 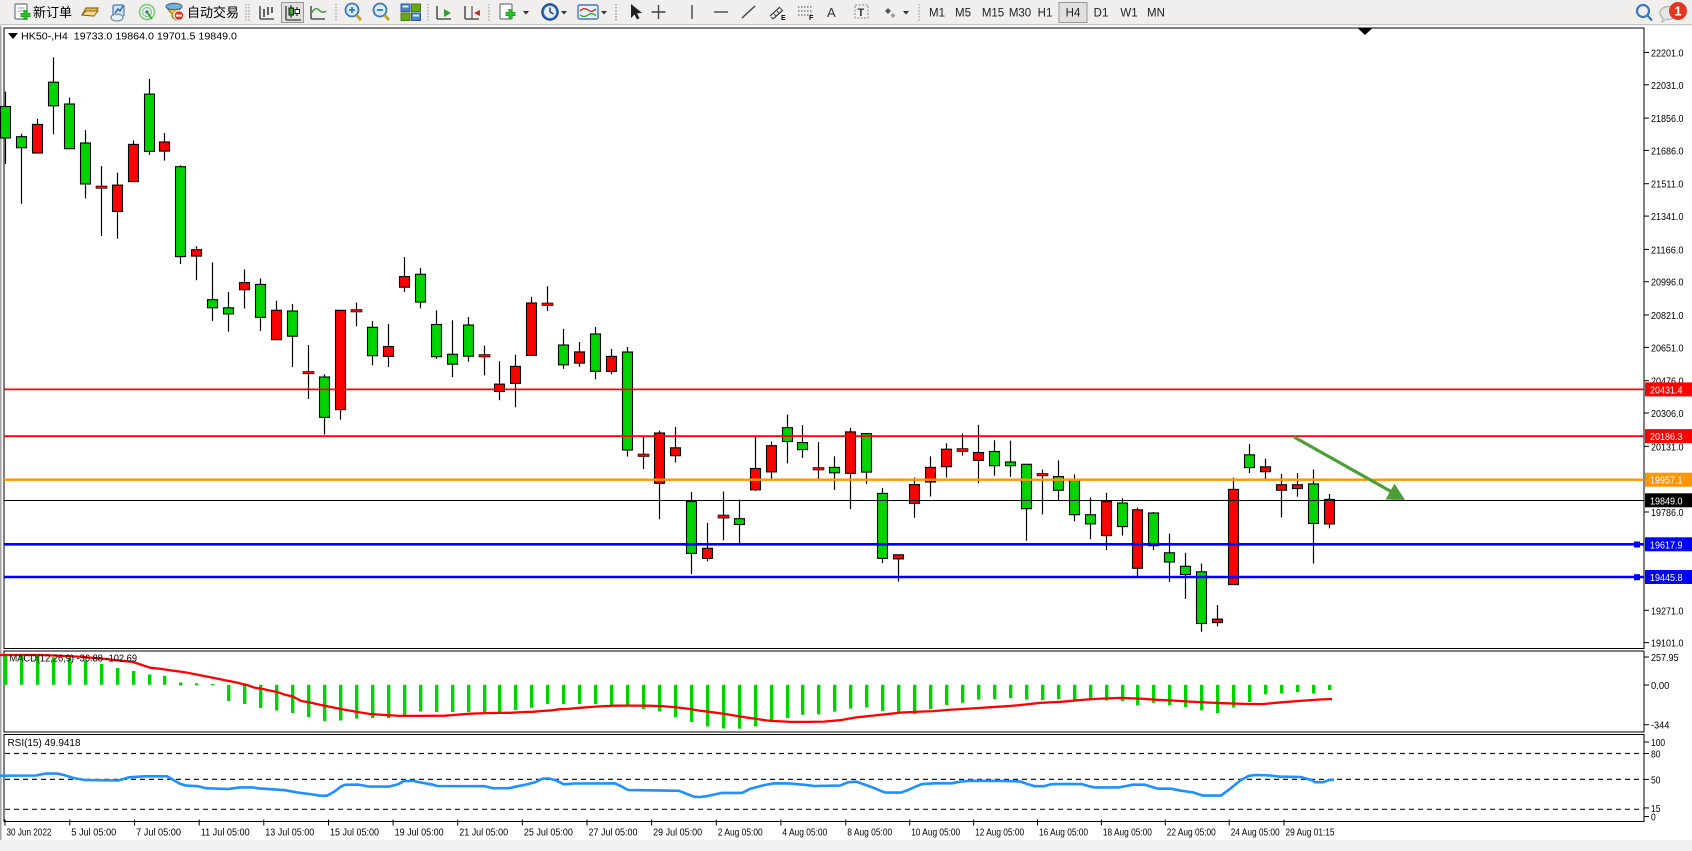 I want to click on svg-text: F, so click(x=811, y=18).